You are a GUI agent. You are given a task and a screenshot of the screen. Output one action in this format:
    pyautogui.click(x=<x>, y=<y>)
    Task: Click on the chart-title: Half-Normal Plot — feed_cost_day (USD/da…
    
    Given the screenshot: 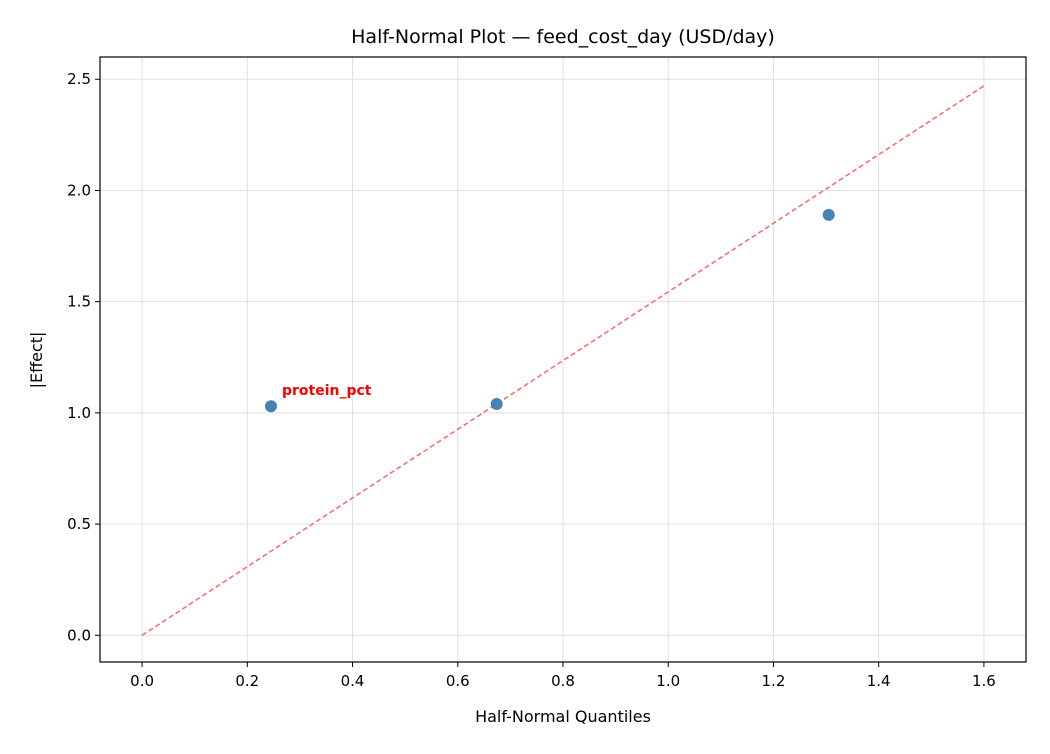 What is the action you would take?
    pyautogui.click(x=563, y=37)
    